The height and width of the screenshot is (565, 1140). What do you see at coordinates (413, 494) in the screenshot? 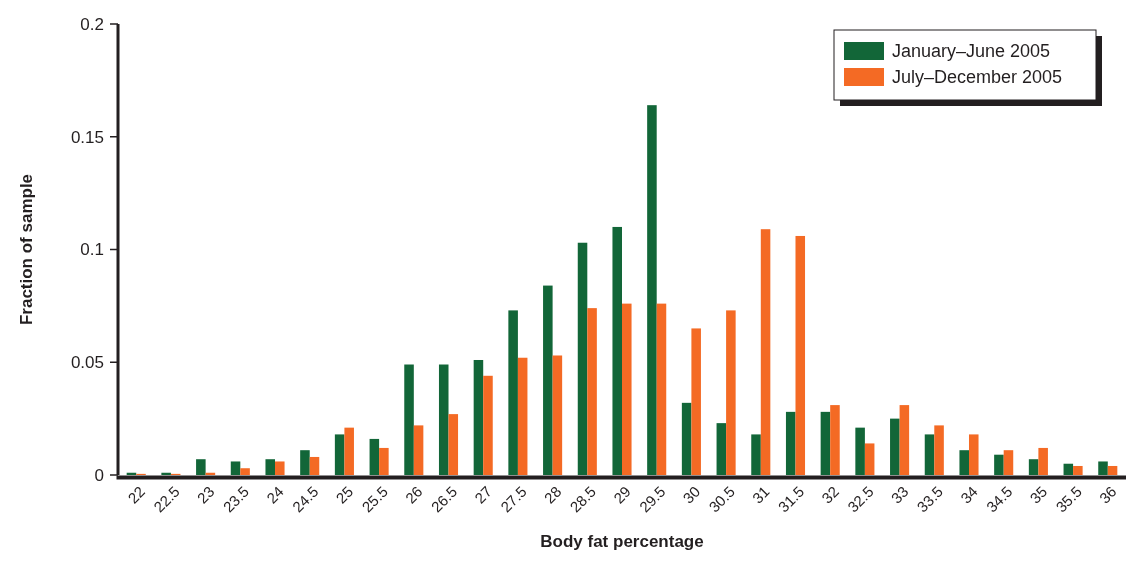
I see `x-tick-label: 26` at bounding box center [413, 494].